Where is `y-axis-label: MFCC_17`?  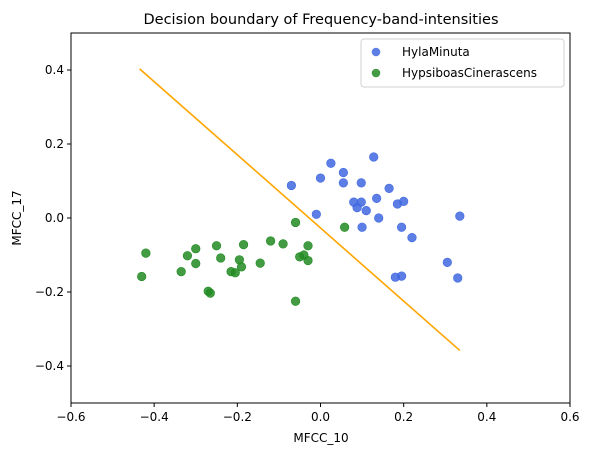
y-axis-label: MFCC_17 is located at coordinates (17, 217).